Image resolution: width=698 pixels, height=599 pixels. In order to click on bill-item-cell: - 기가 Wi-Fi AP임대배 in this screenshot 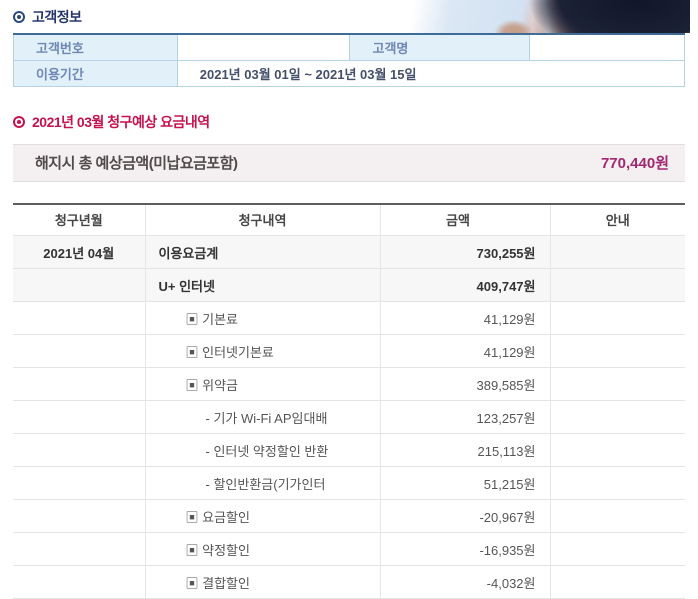, I will do `click(262, 417)`.